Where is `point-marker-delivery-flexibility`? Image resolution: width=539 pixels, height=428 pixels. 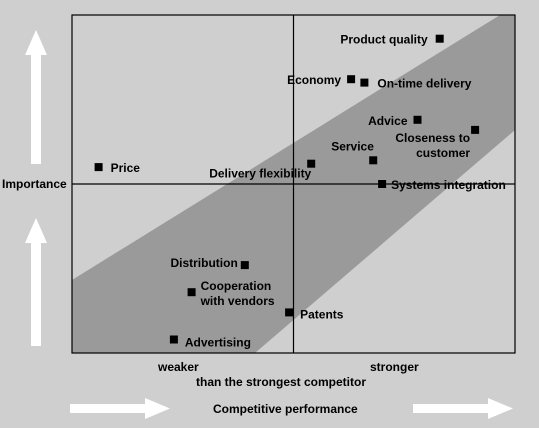 point-marker-delivery-flexibility is located at coordinates (311, 163).